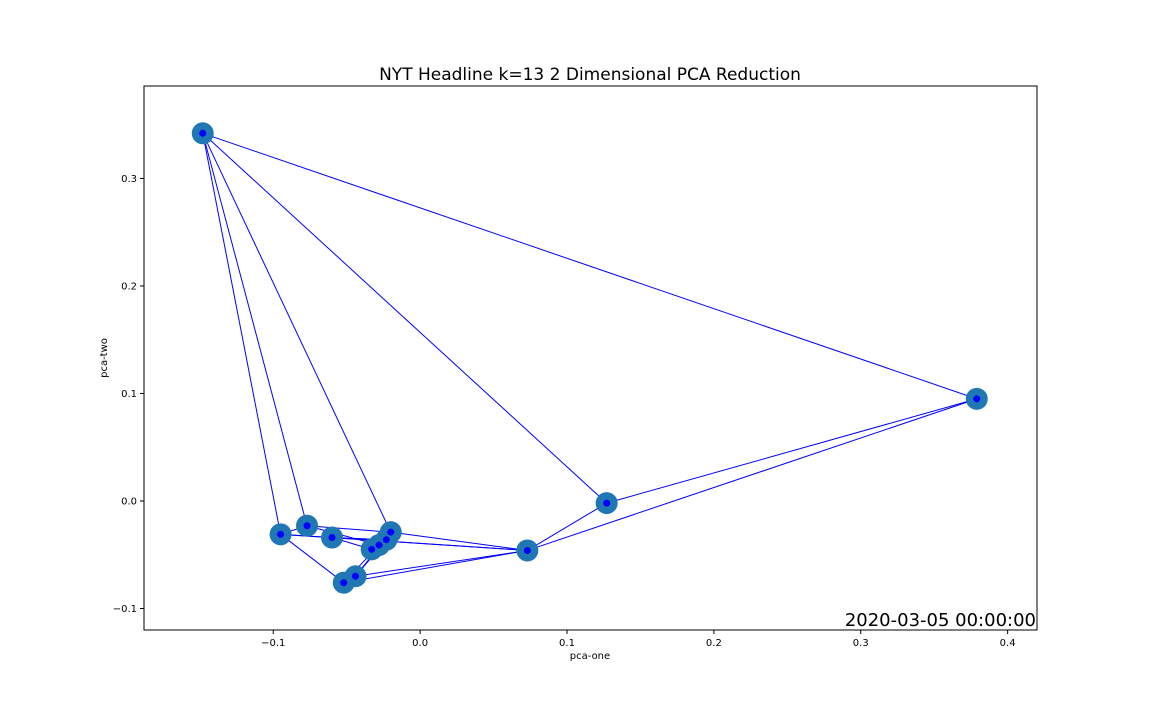  Describe the element at coordinates (567, 643) in the screenshot. I see `x-tick-label: 0.1` at that location.